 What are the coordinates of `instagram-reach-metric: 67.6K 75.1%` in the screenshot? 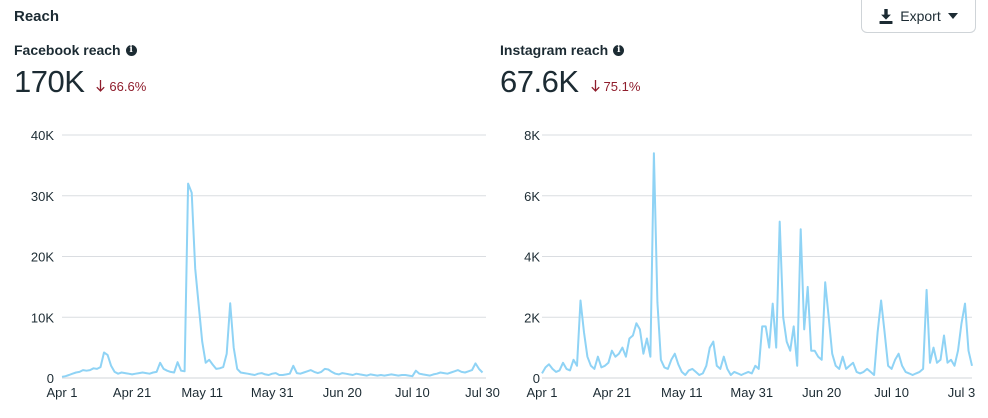 It's located at (570, 82).